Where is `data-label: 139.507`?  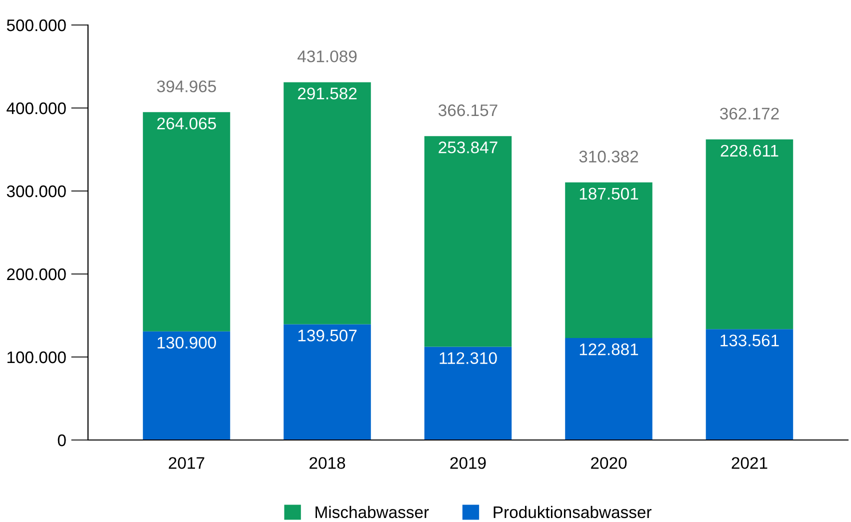
data-label: 139.507 is located at coordinates (327, 336).